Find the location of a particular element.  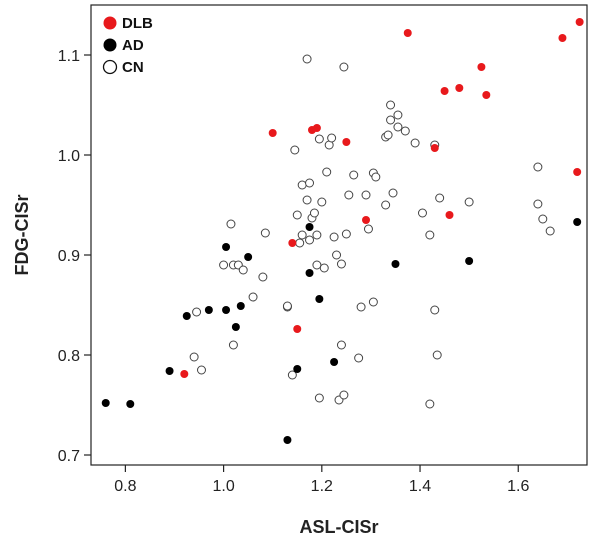

legend-label-ad: AD is located at coordinates (133, 45).